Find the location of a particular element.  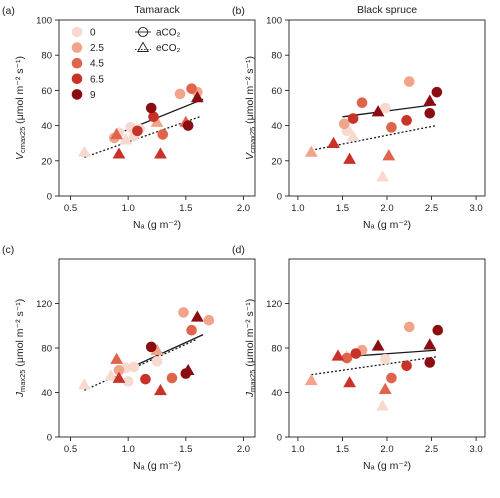

legend-label: 0 is located at coordinates (93, 33).